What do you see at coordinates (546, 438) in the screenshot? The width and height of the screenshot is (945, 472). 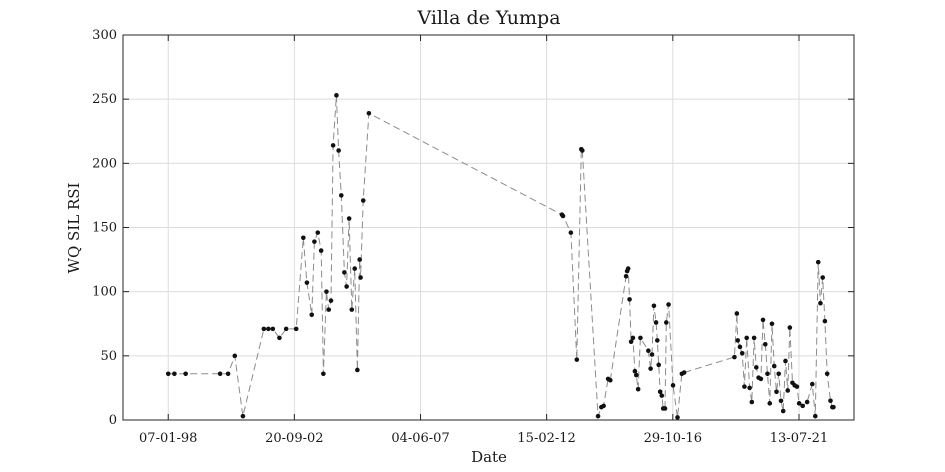 I see `x-tick-label: 15-02-12` at bounding box center [546, 438].